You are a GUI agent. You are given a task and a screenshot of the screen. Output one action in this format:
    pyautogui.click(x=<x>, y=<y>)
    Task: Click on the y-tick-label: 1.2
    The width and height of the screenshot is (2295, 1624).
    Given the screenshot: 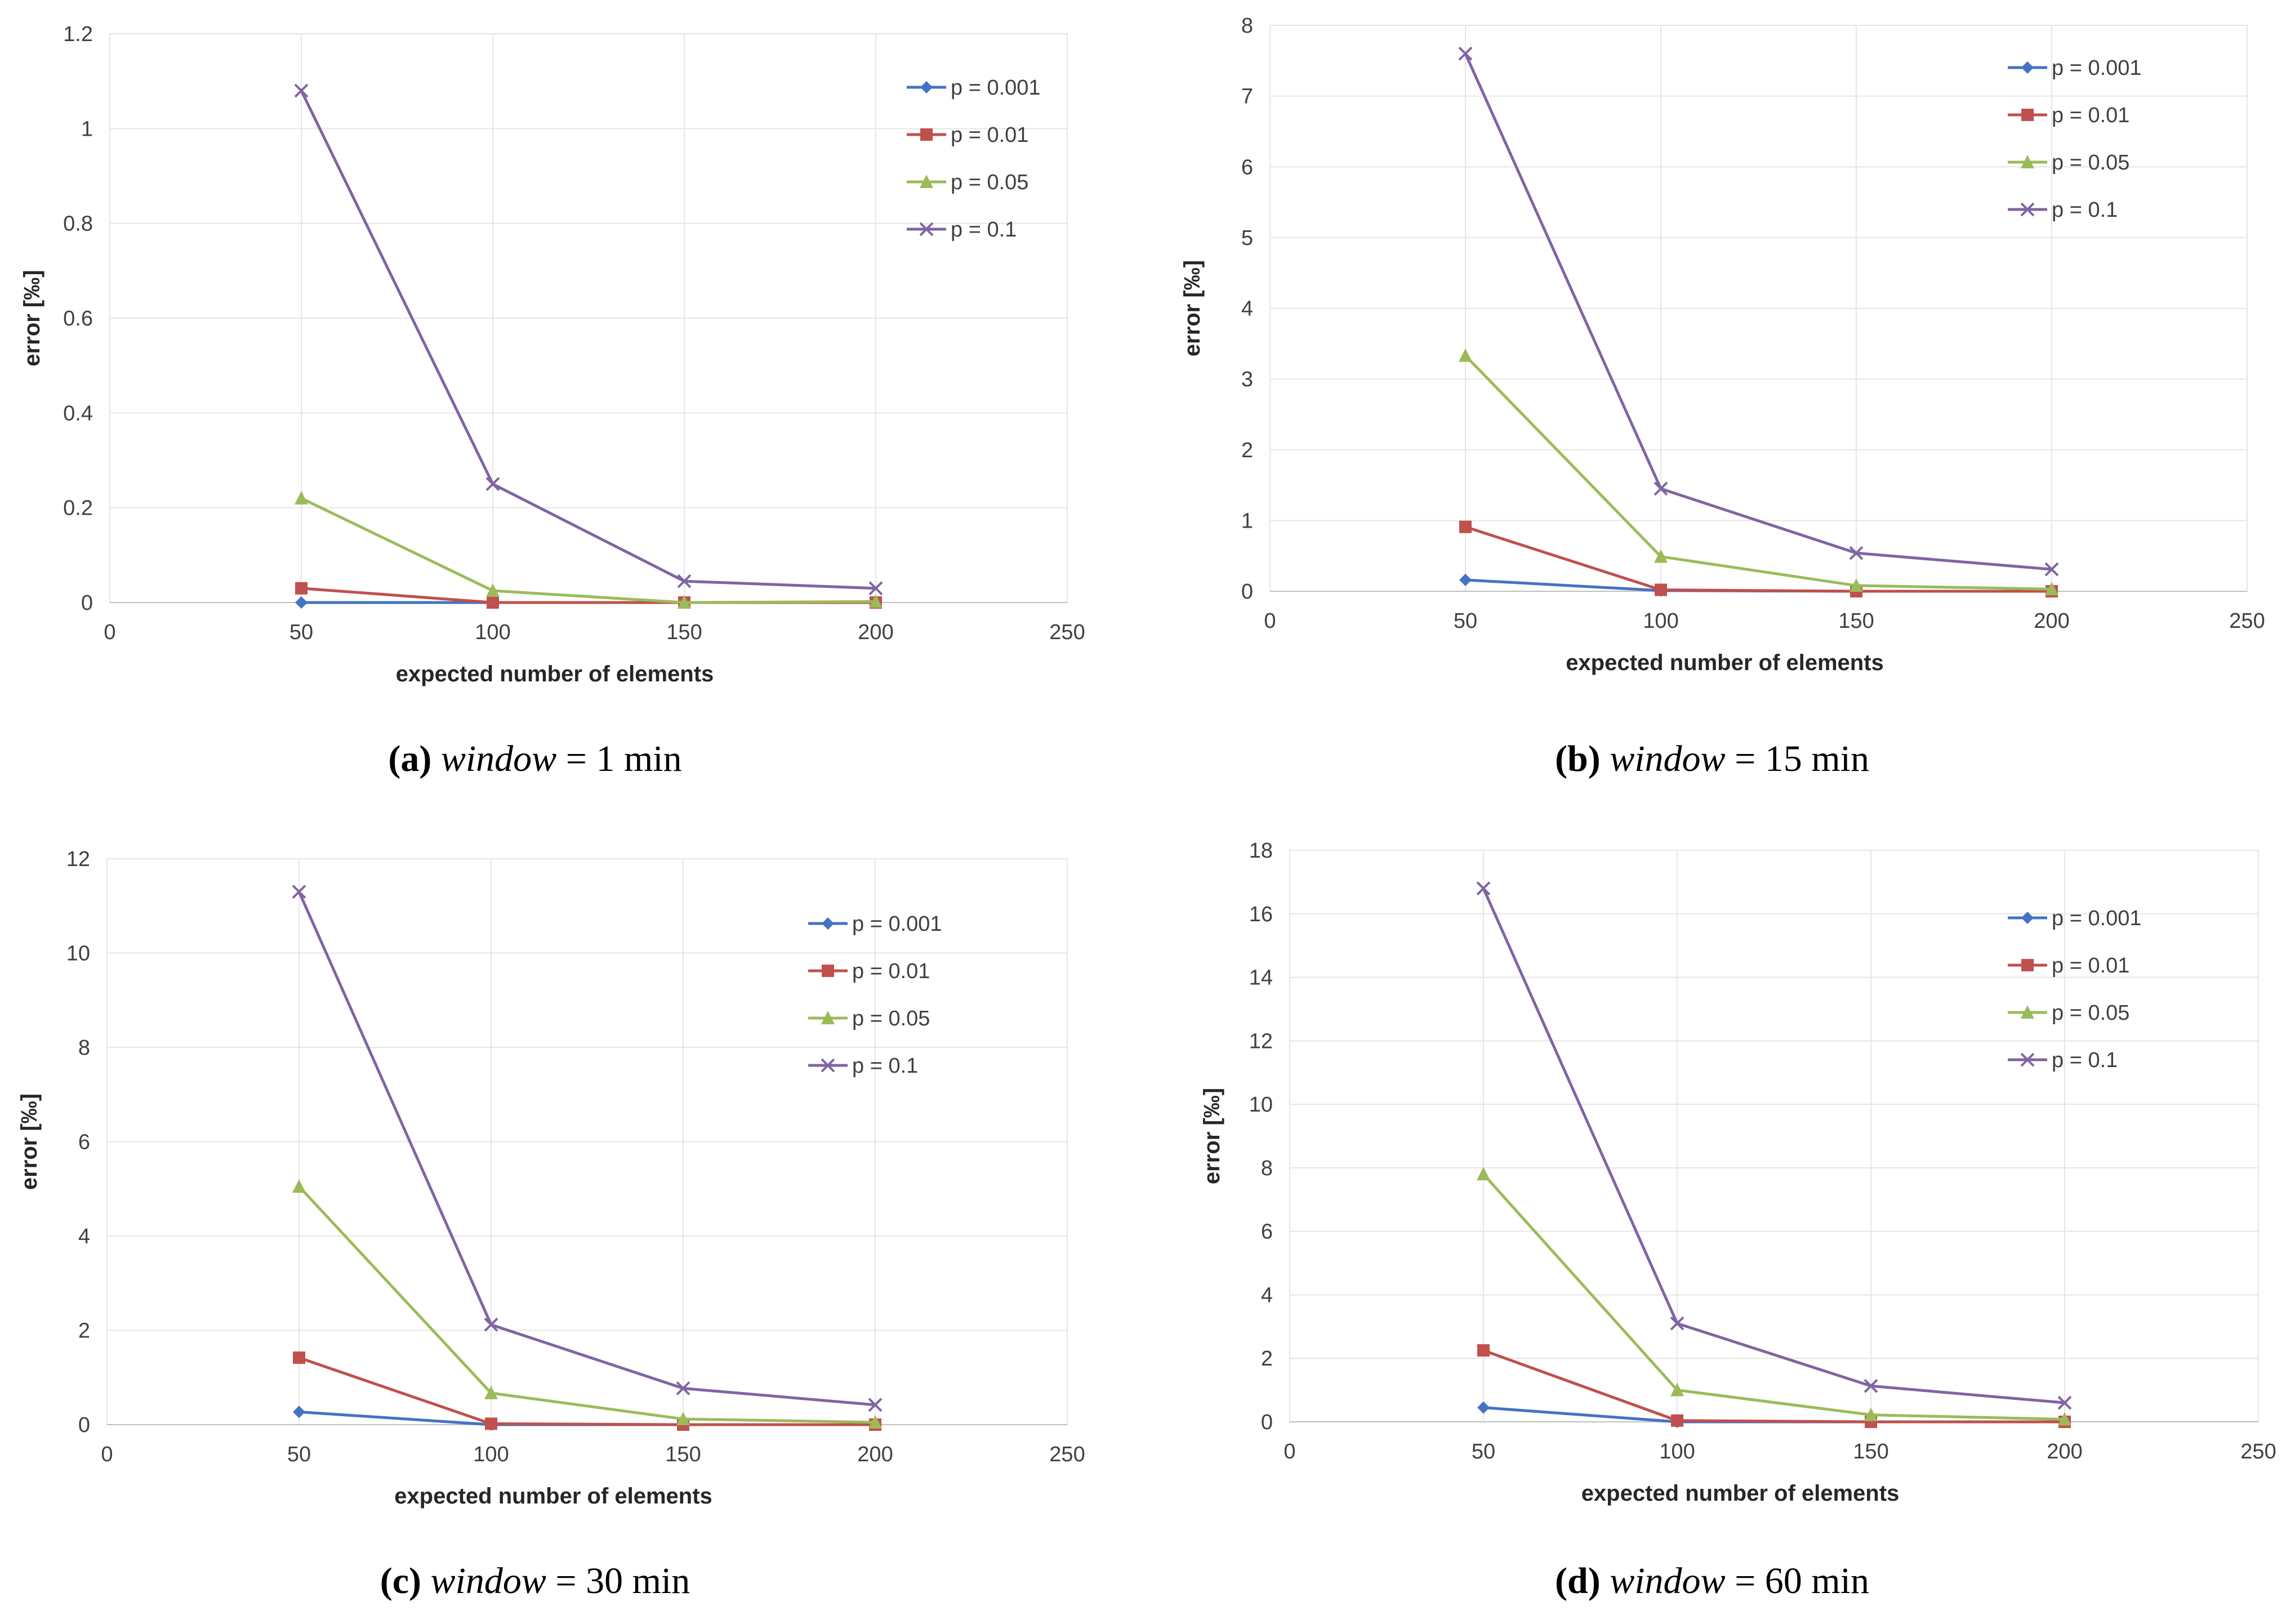 What is the action you would take?
    pyautogui.click(x=78, y=34)
    